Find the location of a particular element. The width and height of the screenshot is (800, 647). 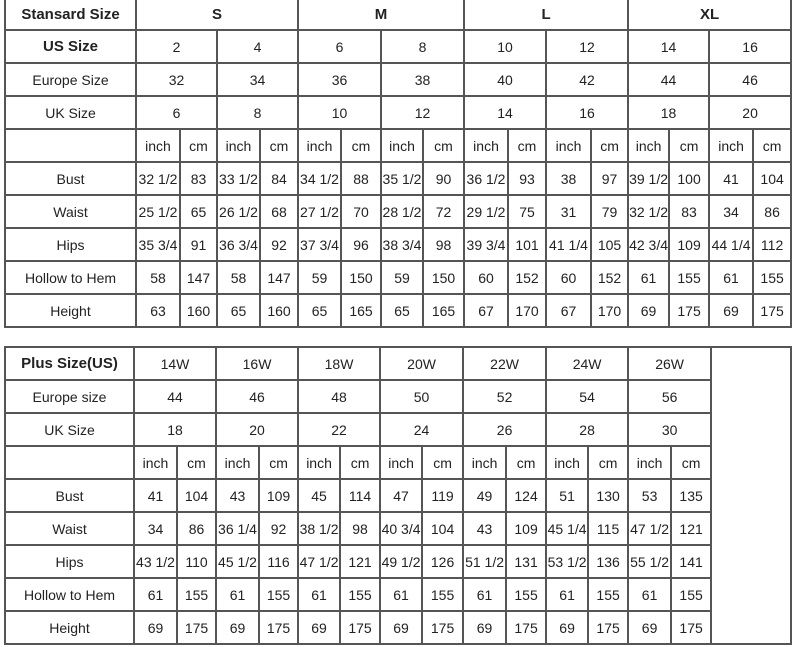

uk-size-row: UK Size 6 8 10 12 14 16 18 20 is located at coordinates (398, 112).